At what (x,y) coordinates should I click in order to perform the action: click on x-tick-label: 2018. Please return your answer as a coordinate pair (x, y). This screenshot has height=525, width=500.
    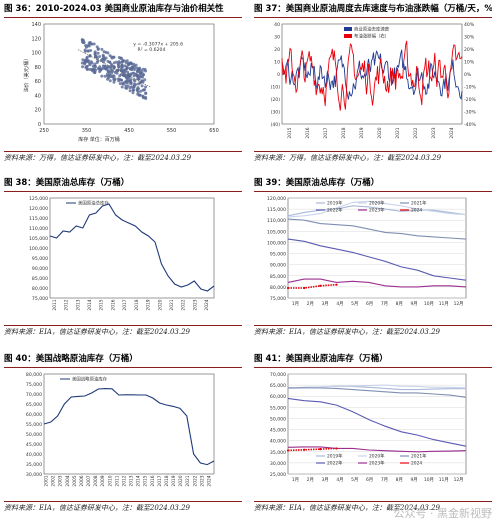
    Looking at the image, I should click on (167, 480).